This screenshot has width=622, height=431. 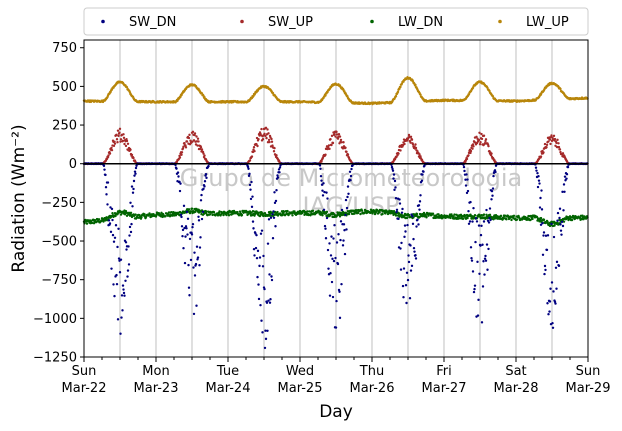 What do you see at coordinates (547, 22) in the screenshot?
I see `legend-entry: LW_UP` at bounding box center [547, 22].